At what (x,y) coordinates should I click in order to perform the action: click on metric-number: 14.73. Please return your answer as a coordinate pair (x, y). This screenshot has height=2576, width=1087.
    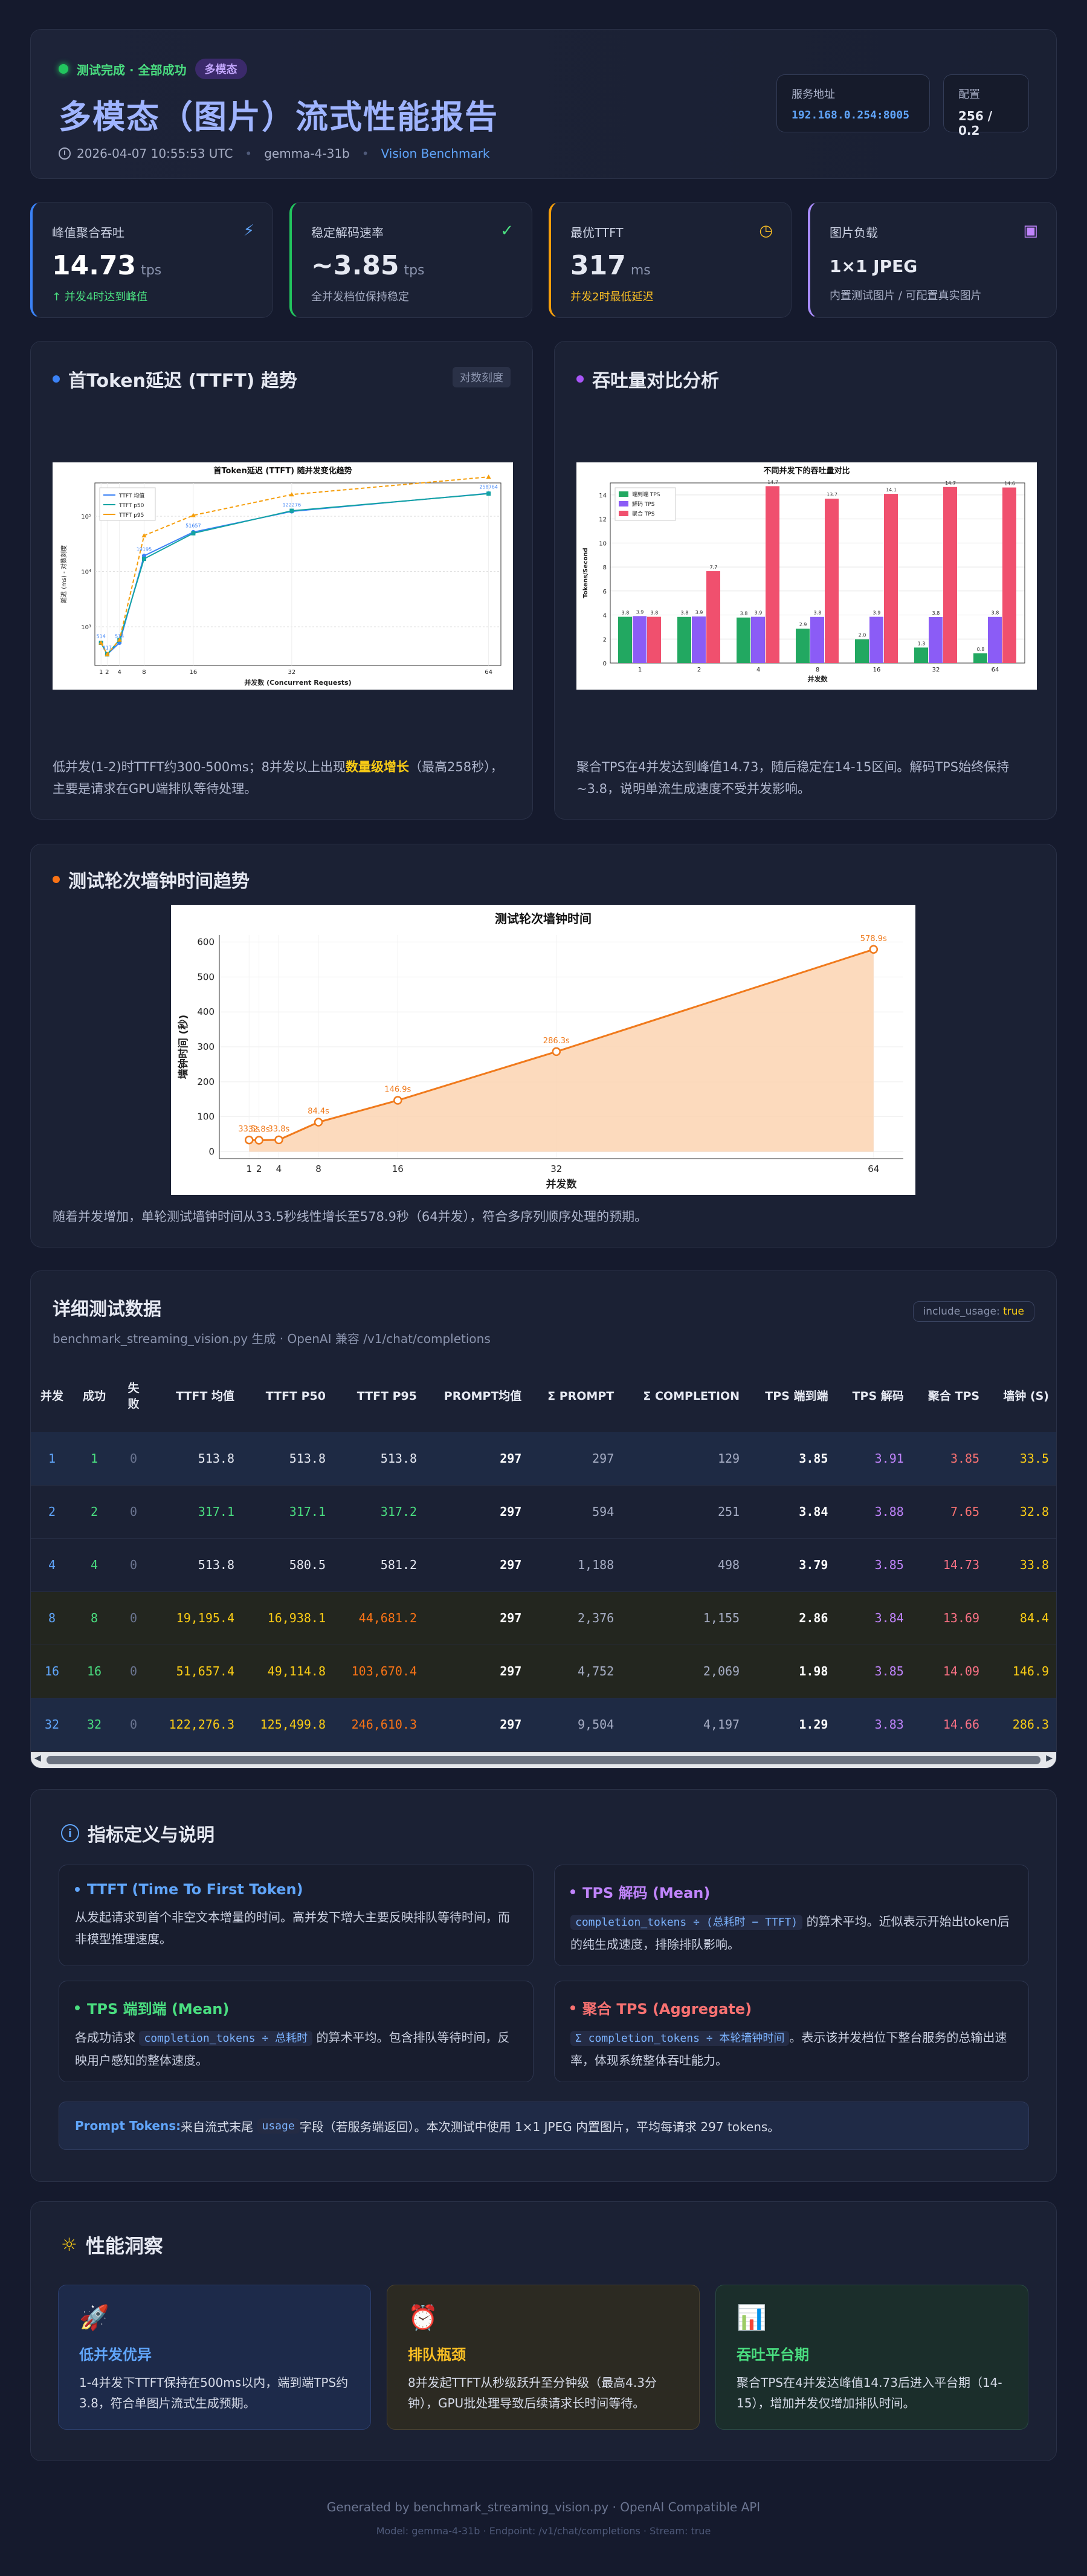
    Looking at the image, I should click on (94, 265).